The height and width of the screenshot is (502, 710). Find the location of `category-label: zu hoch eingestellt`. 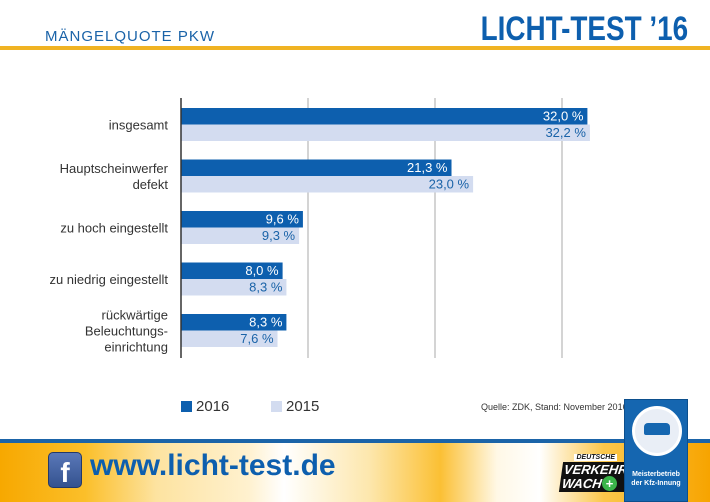

category-label: zu hoch eingestellt is located at coordinates (114, 228).